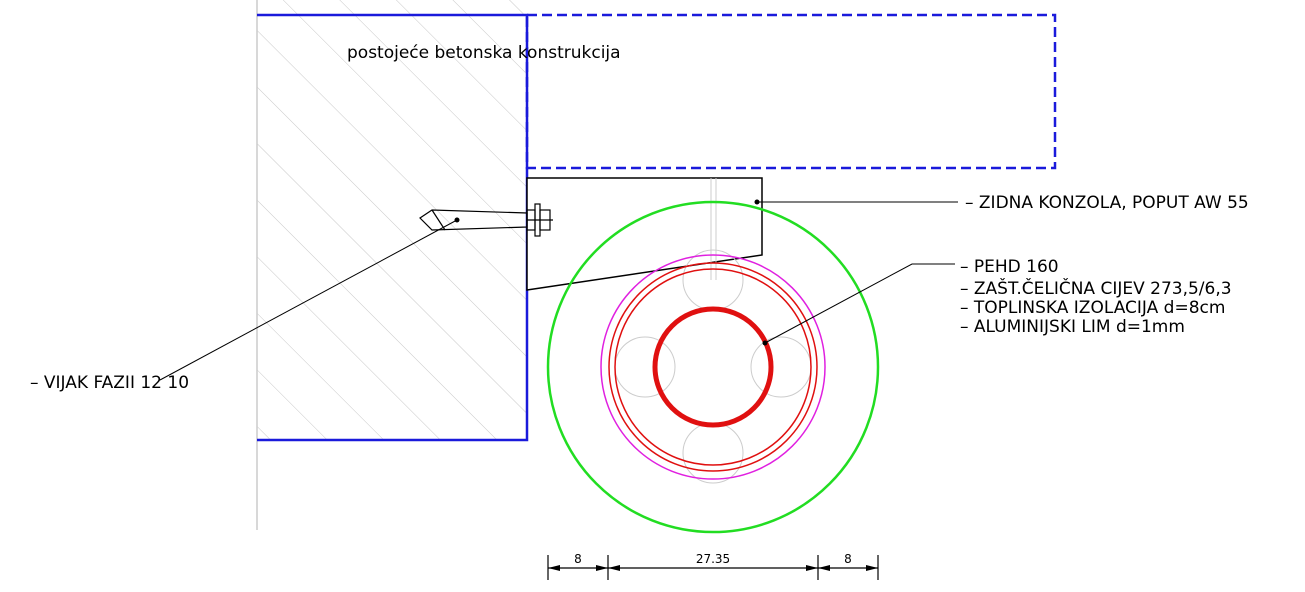  What do you see at coordinates (1072, 327) in the screenshot?
I see `sheet-label: – ALUMINIJSKI LIM d=1mm` at bounding box center [1072, 327].